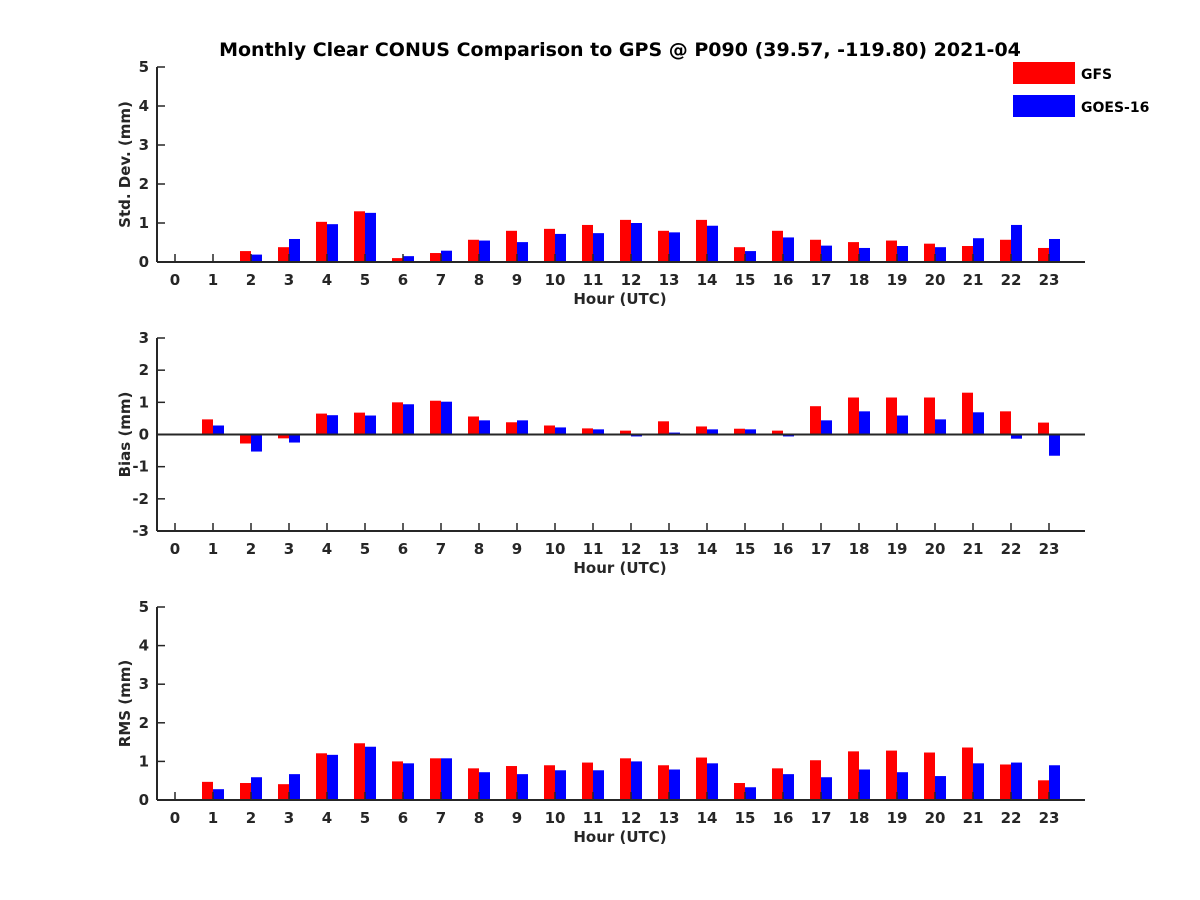 This screenshot has width=1200, height=900. Describe the element at coordinates (783, 280) in the screenshot. I see `x-tick-label-std-16: 16` at that location.